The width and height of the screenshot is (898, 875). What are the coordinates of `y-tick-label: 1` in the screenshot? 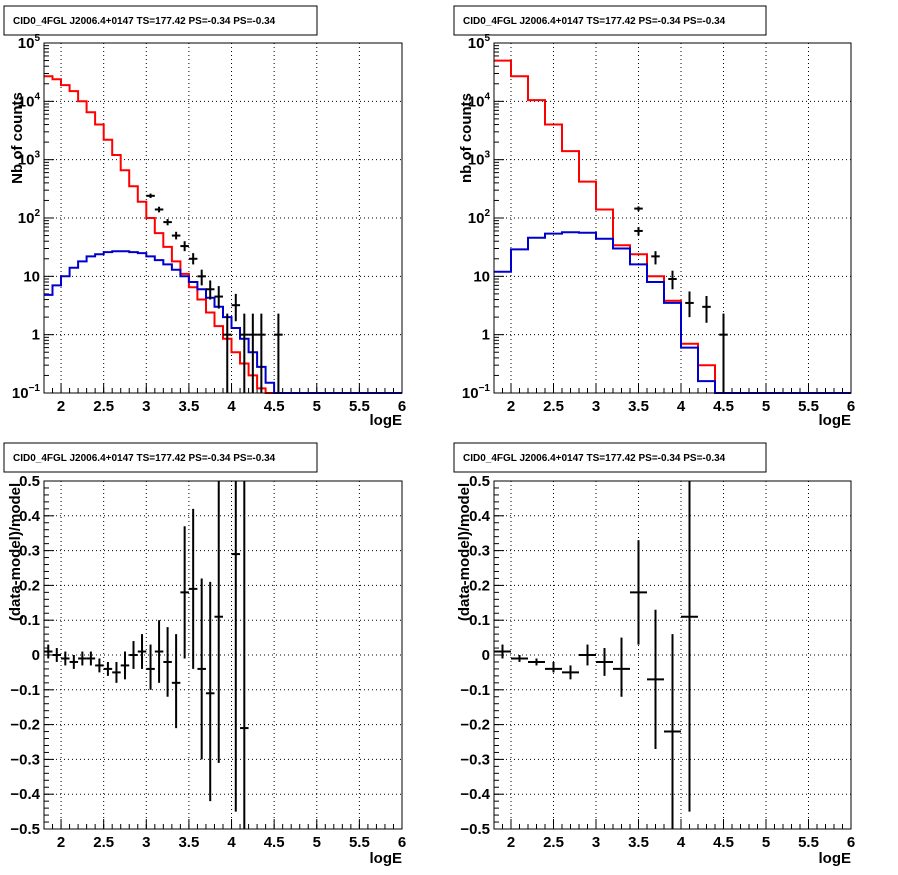 It's located at (486, 335).